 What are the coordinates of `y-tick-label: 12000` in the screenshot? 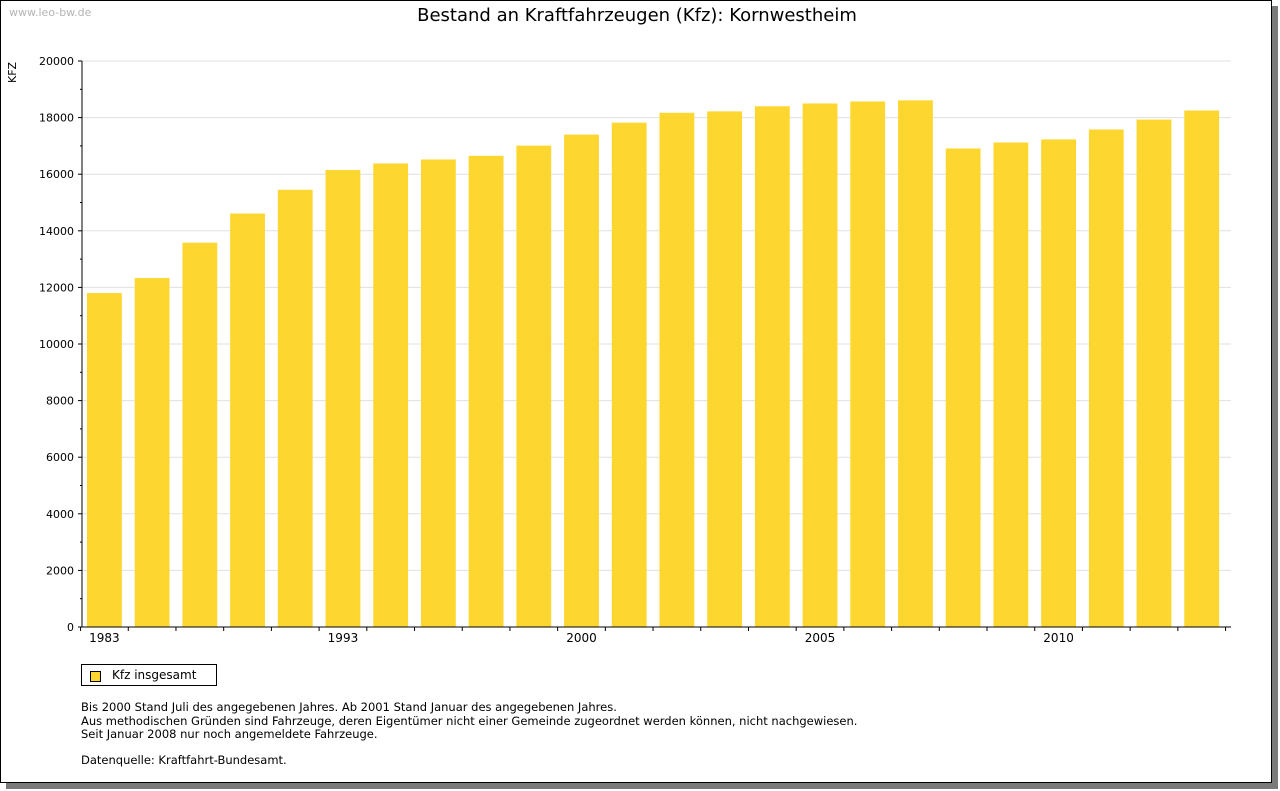 It's located at (56, 287).